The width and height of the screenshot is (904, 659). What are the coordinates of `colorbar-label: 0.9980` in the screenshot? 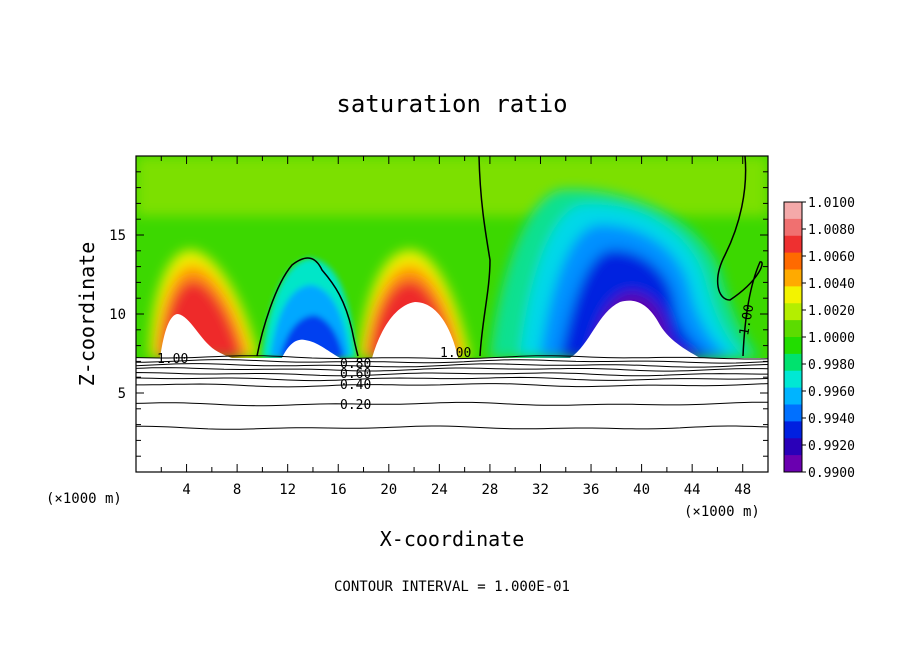 It's located at (831, 365).